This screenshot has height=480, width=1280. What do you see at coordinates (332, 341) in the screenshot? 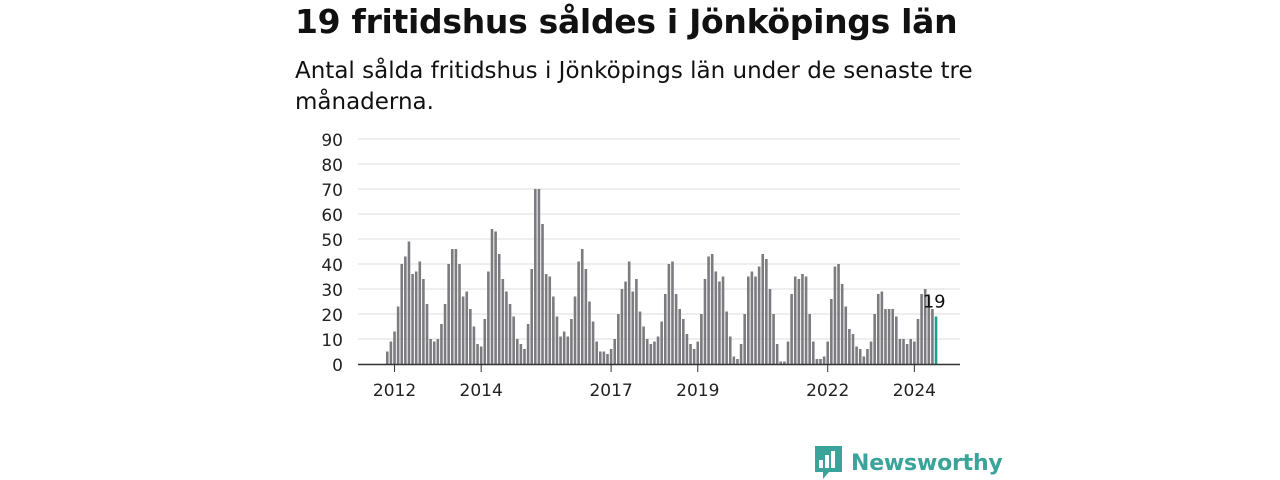
I see `y-tick-label: 10` at bounding box center [332, 341].